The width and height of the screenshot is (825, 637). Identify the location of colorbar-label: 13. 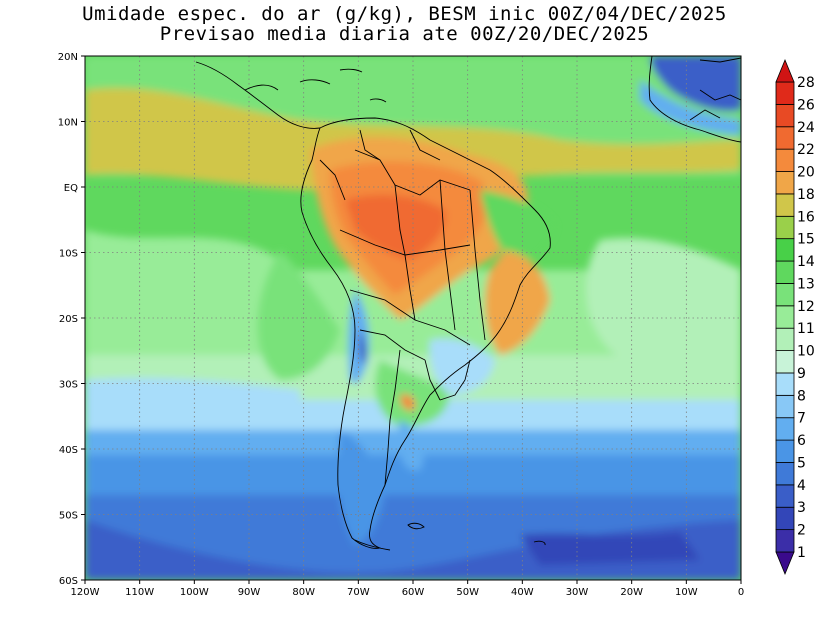
(806, 284).